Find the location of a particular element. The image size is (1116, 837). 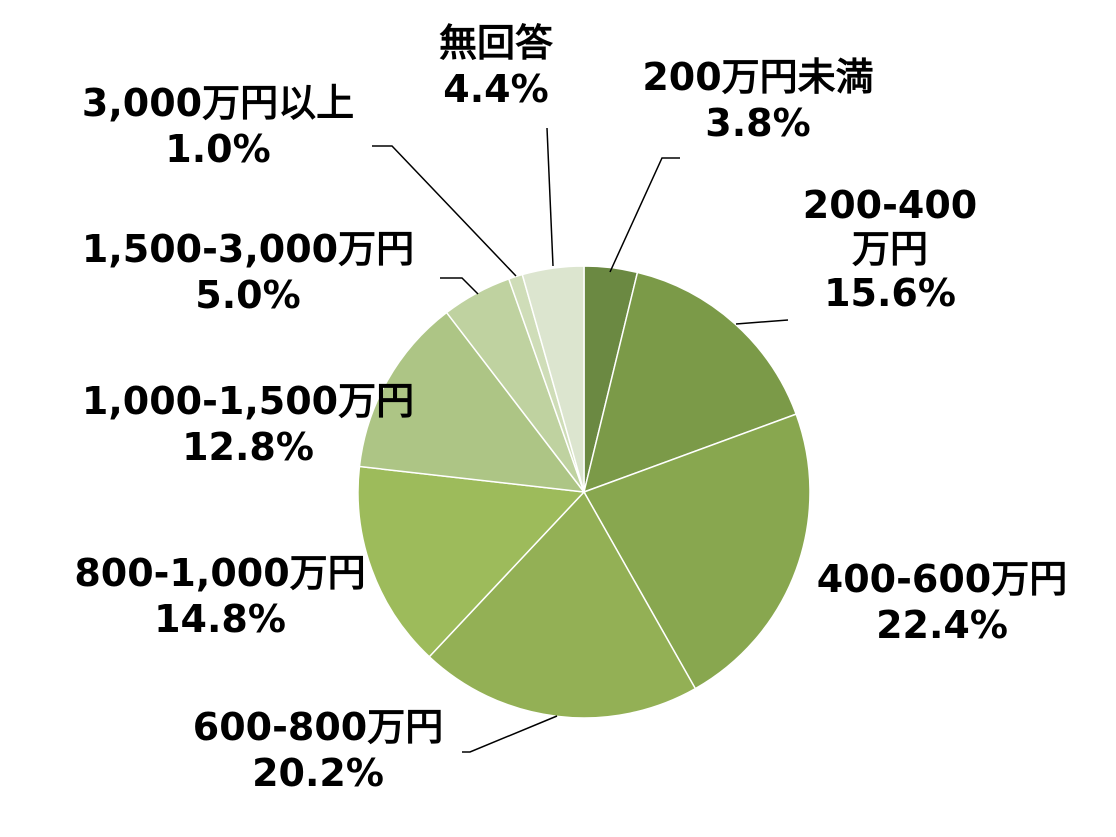

slice-category-label: 万円 is located at coordinates (890, 249).